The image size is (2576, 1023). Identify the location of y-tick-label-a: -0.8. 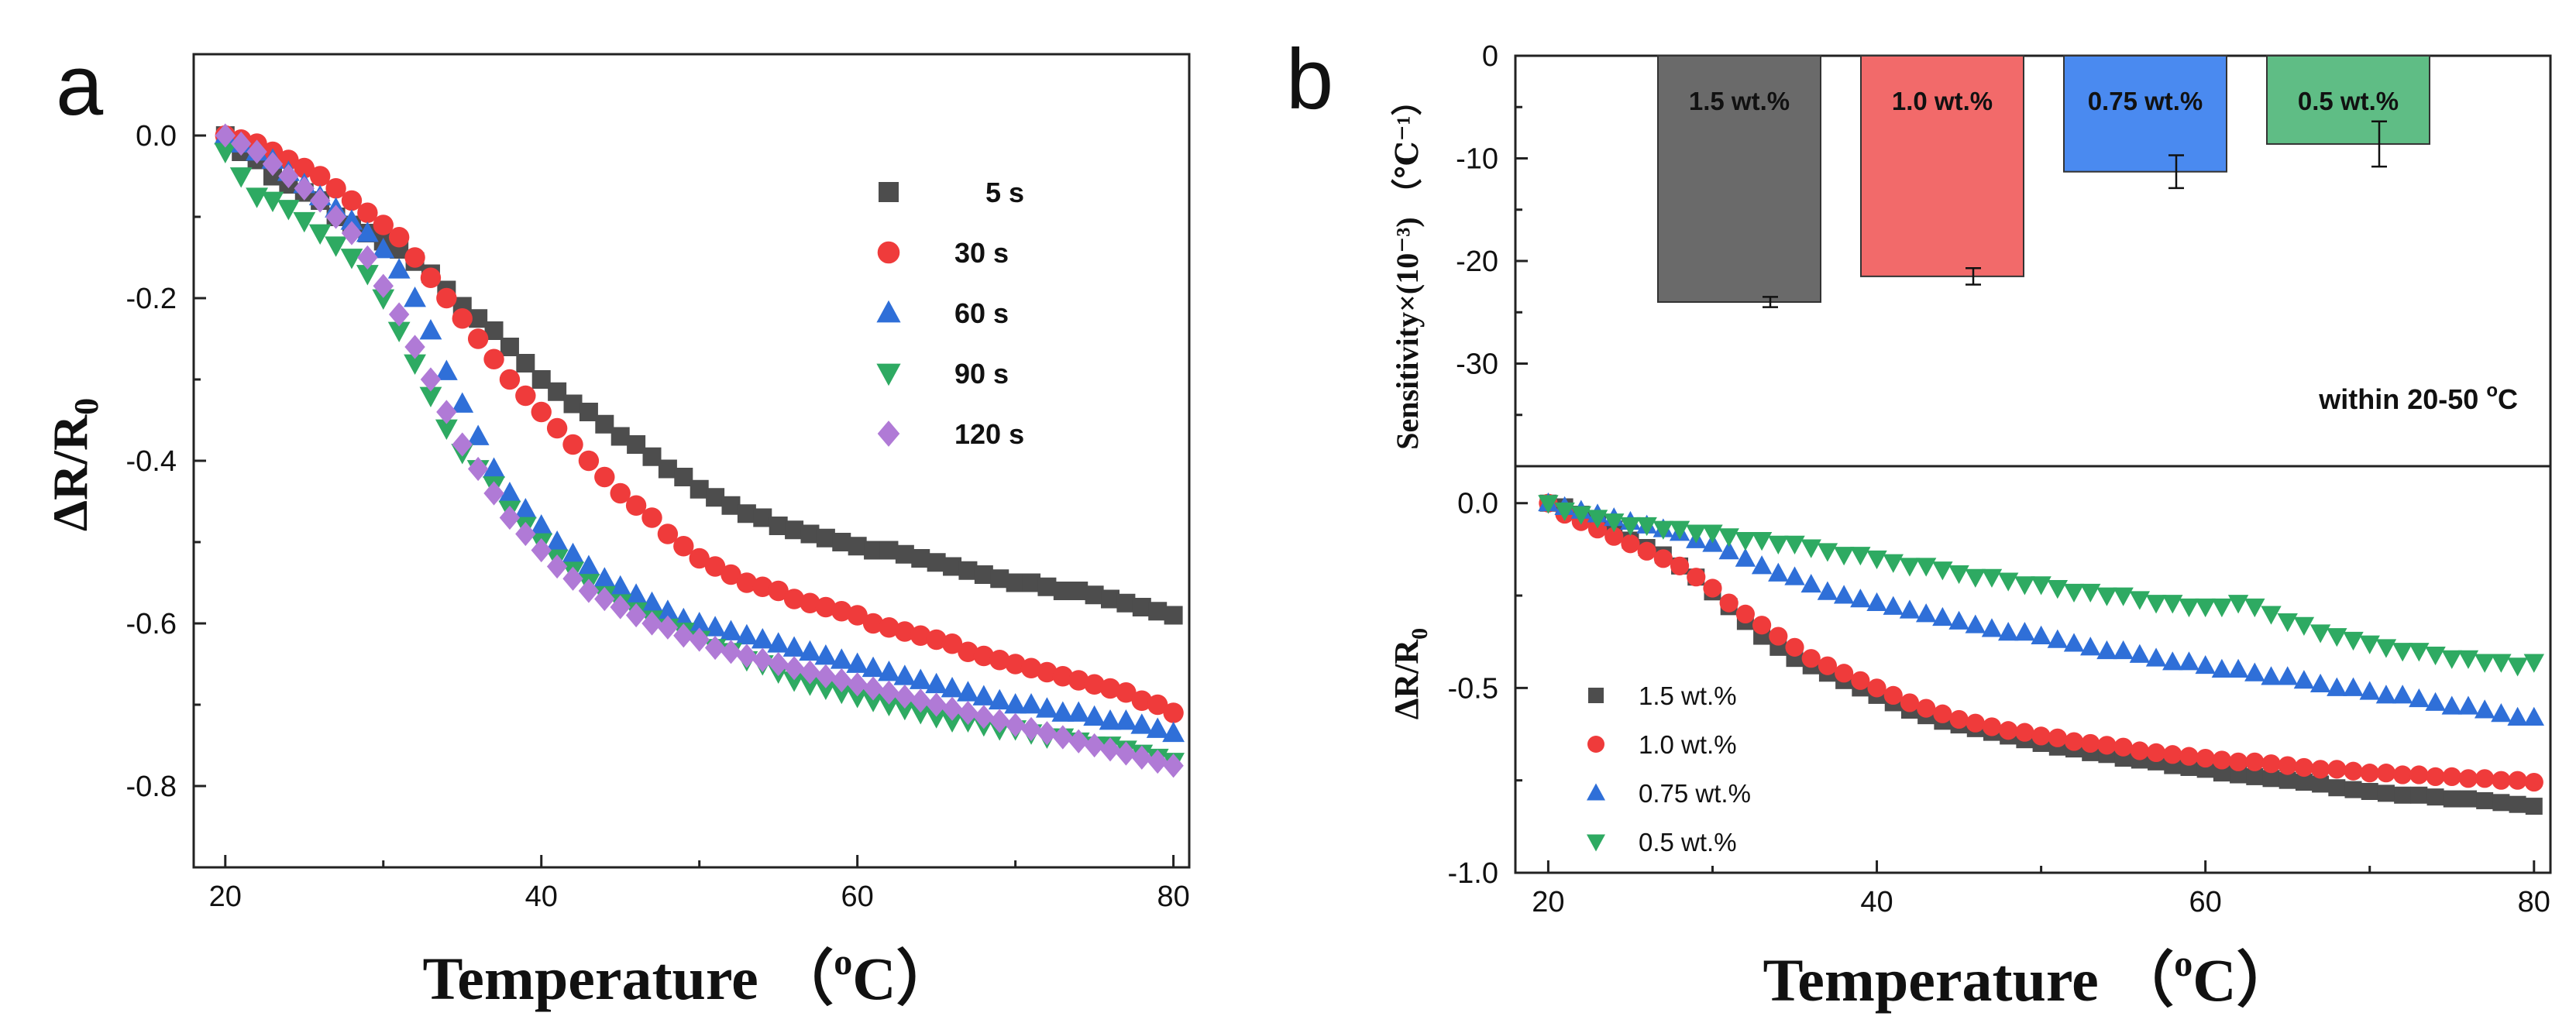
(151, 787).